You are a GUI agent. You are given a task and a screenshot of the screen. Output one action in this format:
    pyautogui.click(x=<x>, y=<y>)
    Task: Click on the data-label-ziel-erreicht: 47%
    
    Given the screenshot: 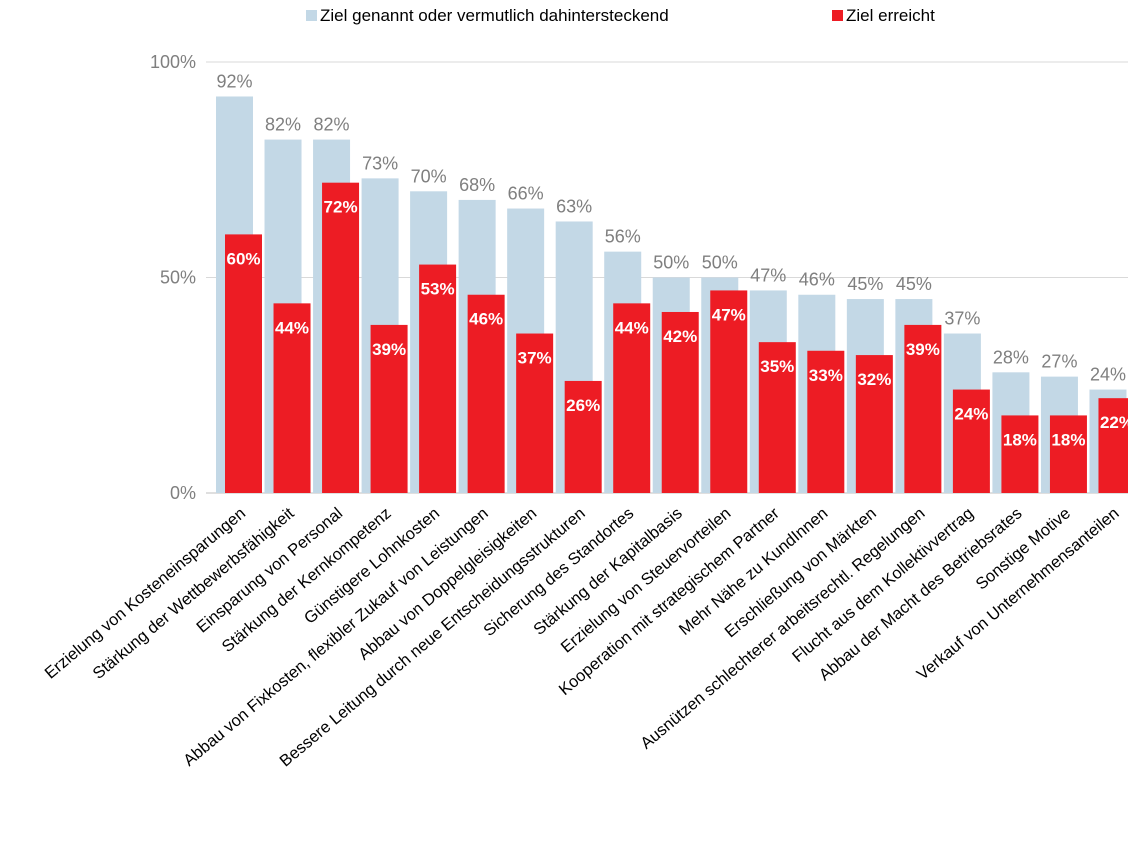 What is the action you would take?
    pyautogui.click(x=729, y=314)
    